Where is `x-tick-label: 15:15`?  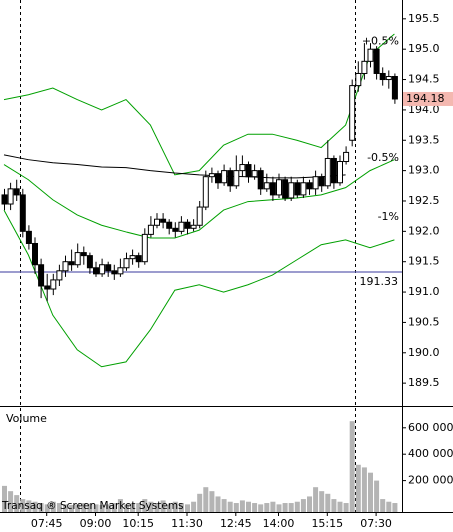 x-tick-label: 15:15 is located at coordinates (327, 523).